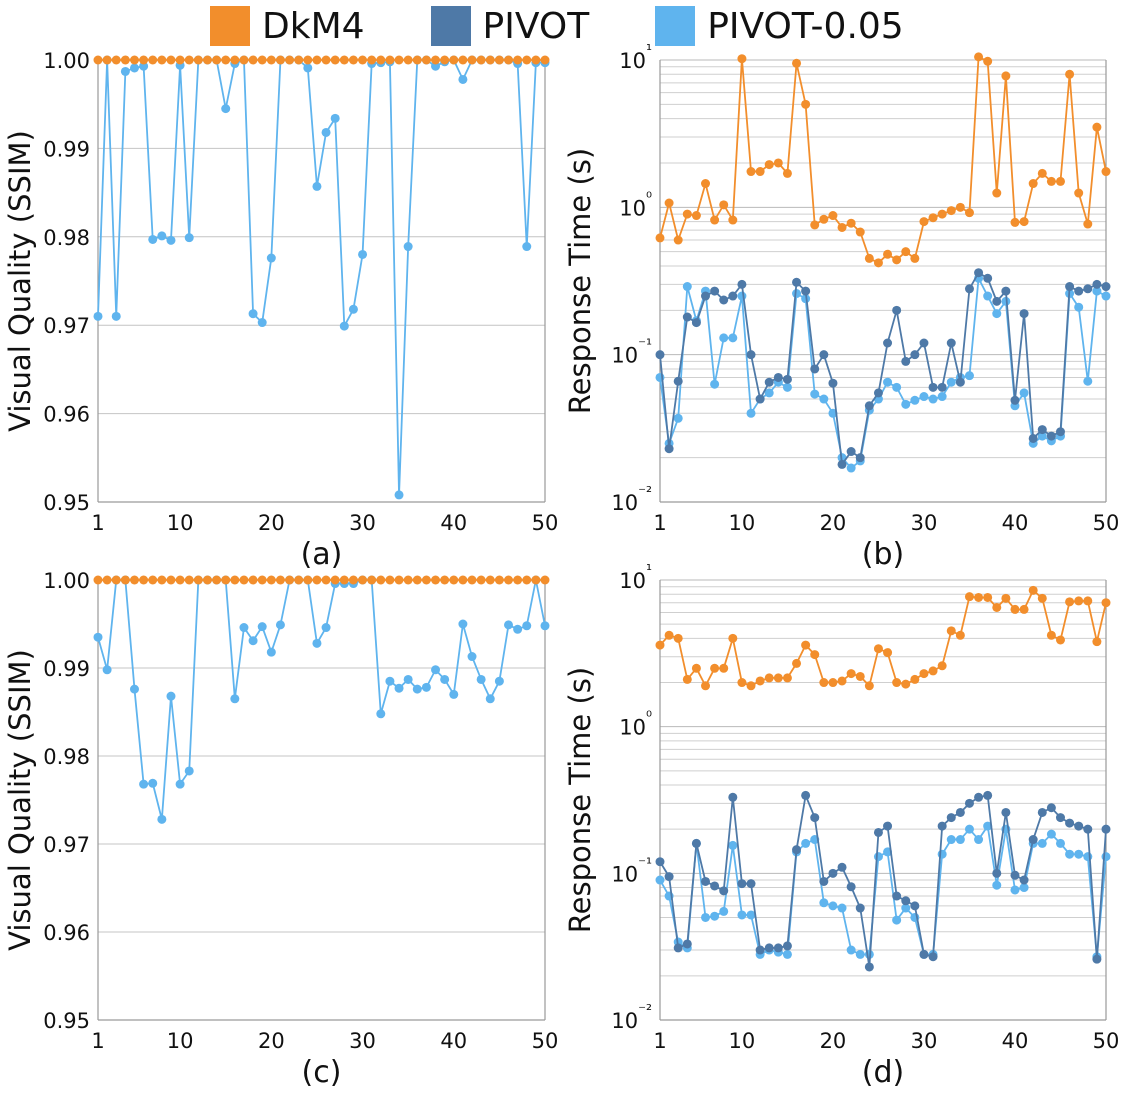 This screenshot has height=1105, width=1121. I want to click on x-tick-label: 10, so click(180, 1041).